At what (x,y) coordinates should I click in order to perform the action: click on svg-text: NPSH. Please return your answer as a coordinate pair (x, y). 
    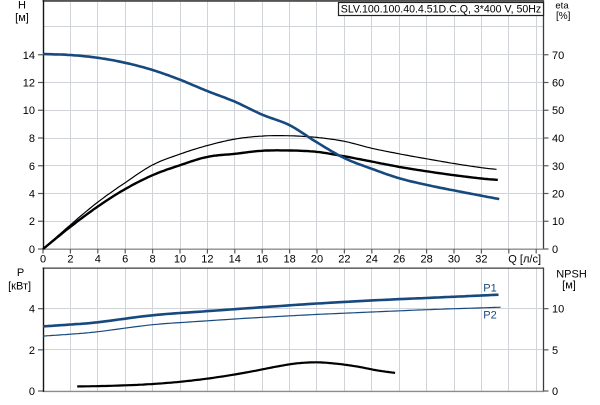
    Looking at the image, I should click on (571, 275).